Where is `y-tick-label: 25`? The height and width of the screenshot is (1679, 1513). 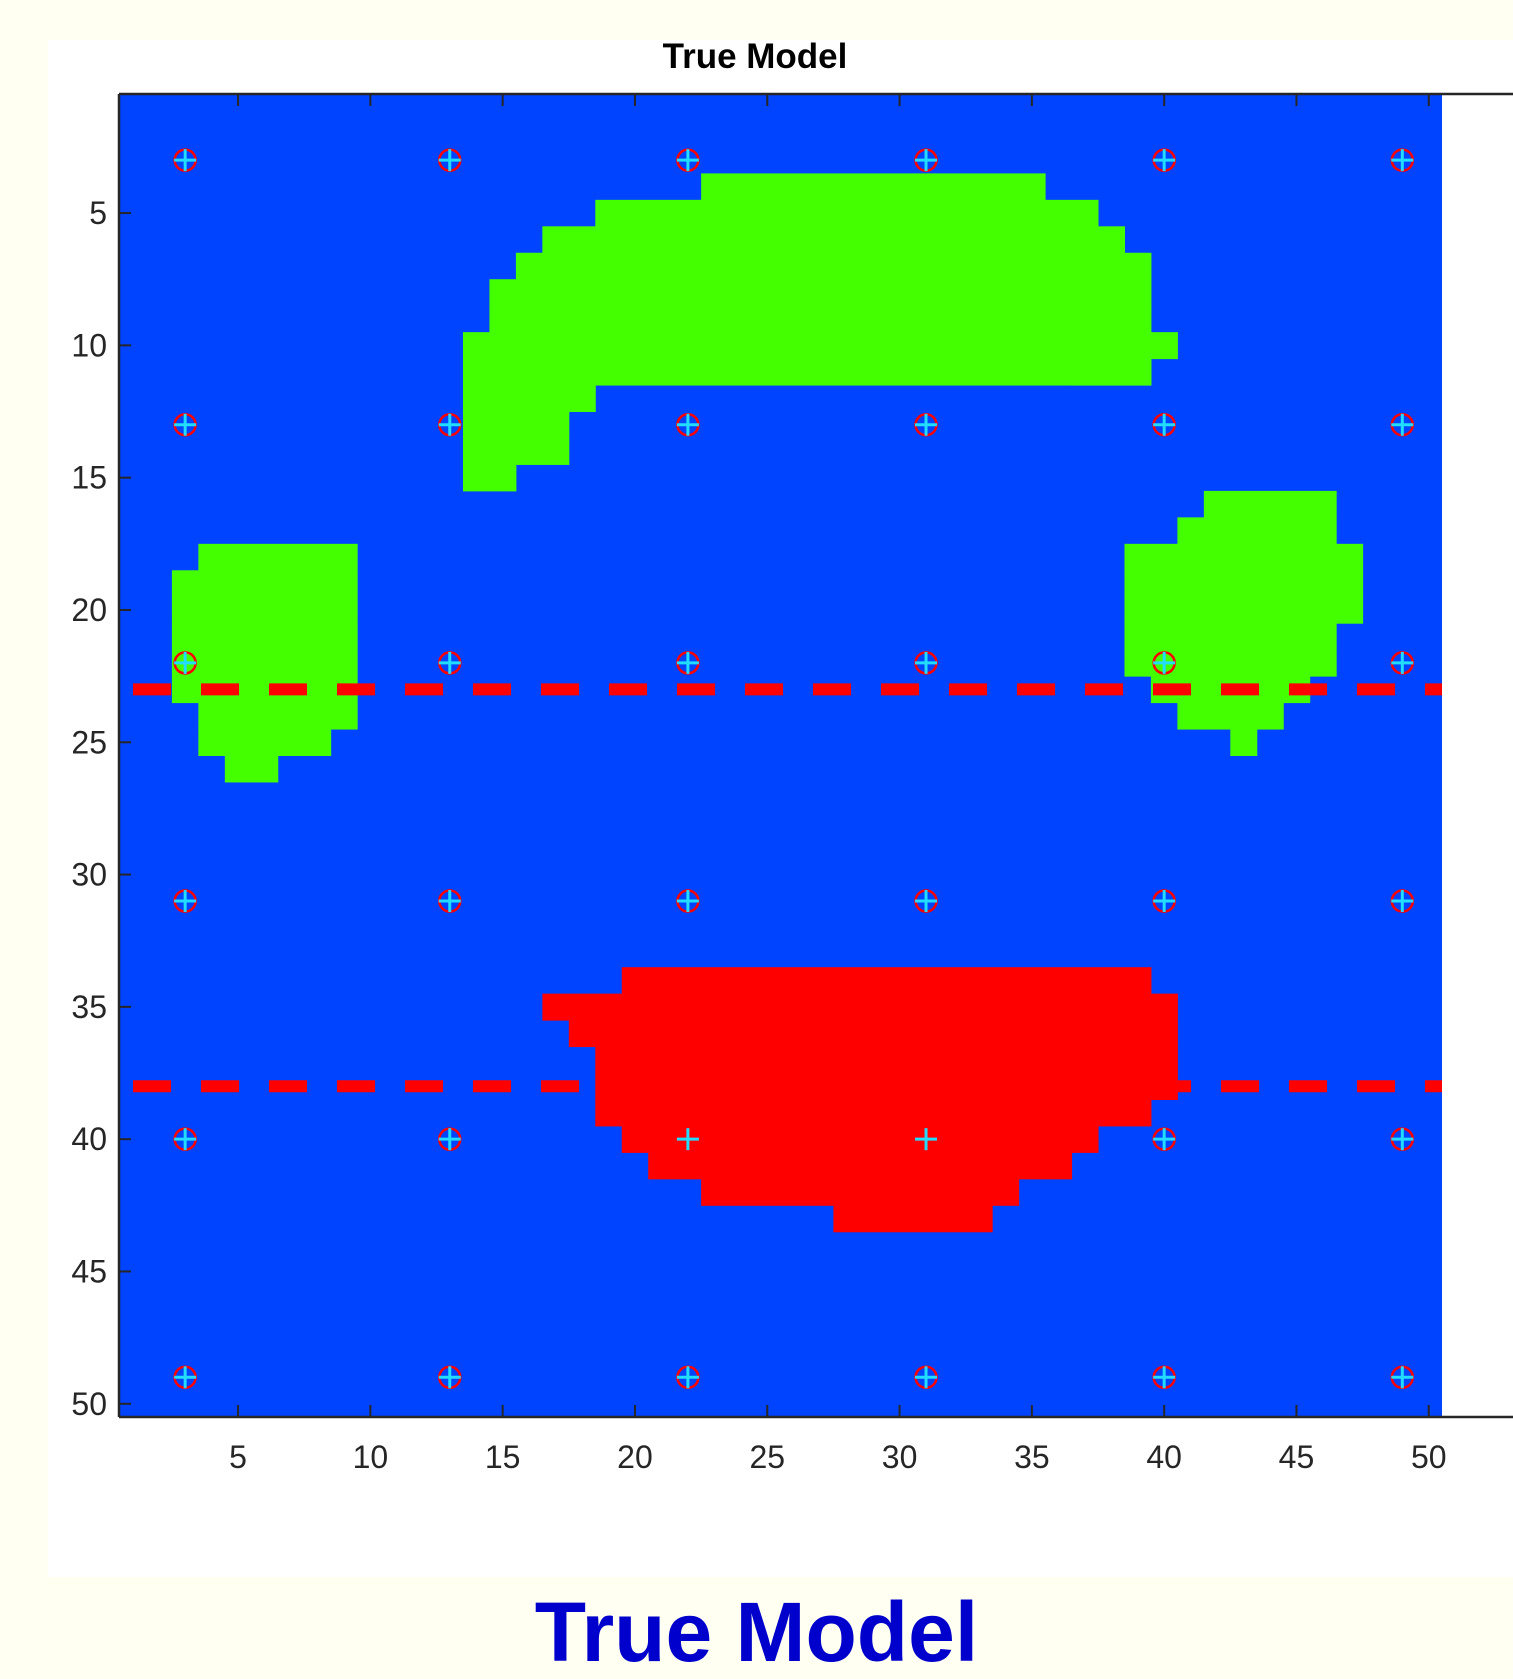 y-tick-label: 25 is located at coordinates (89, 742).